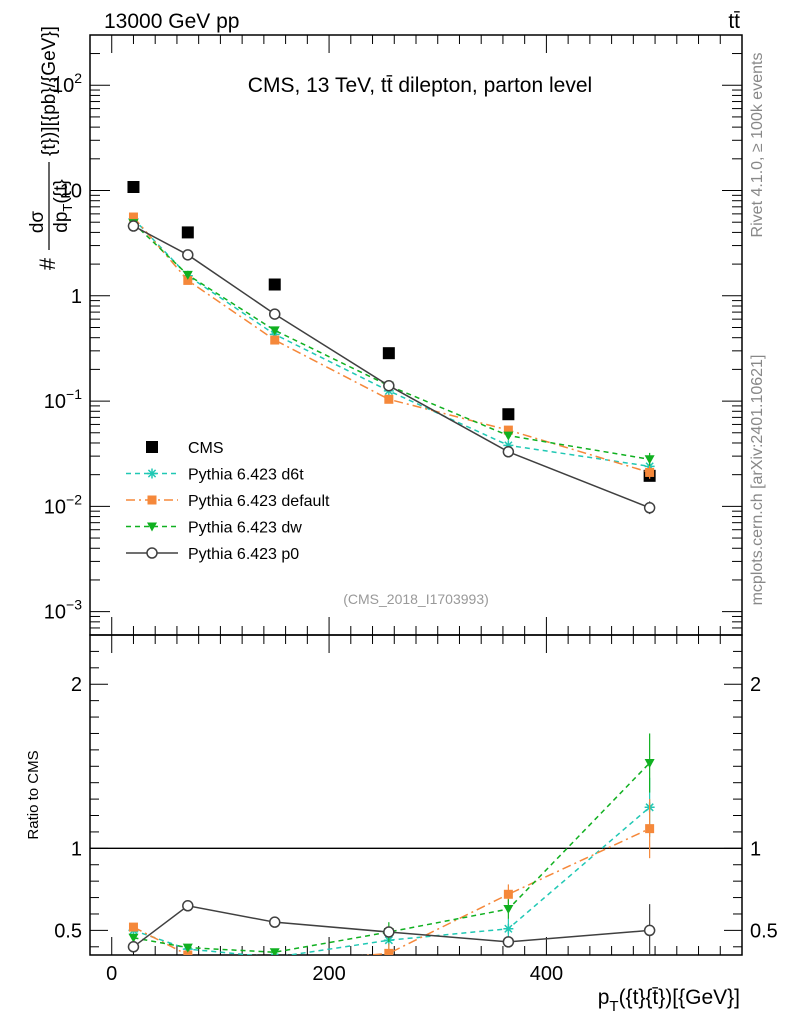 This screenshot has height=1024, width=786. What do you see at coordinates (212, 554) in the screenshot?
I see `legend-item-p0: Pythia 6.423 p0` at bounding box center [212, 554].